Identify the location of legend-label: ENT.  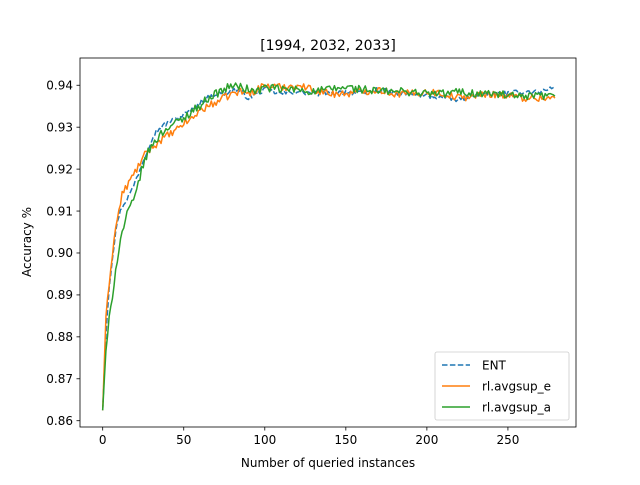
(494, 365).